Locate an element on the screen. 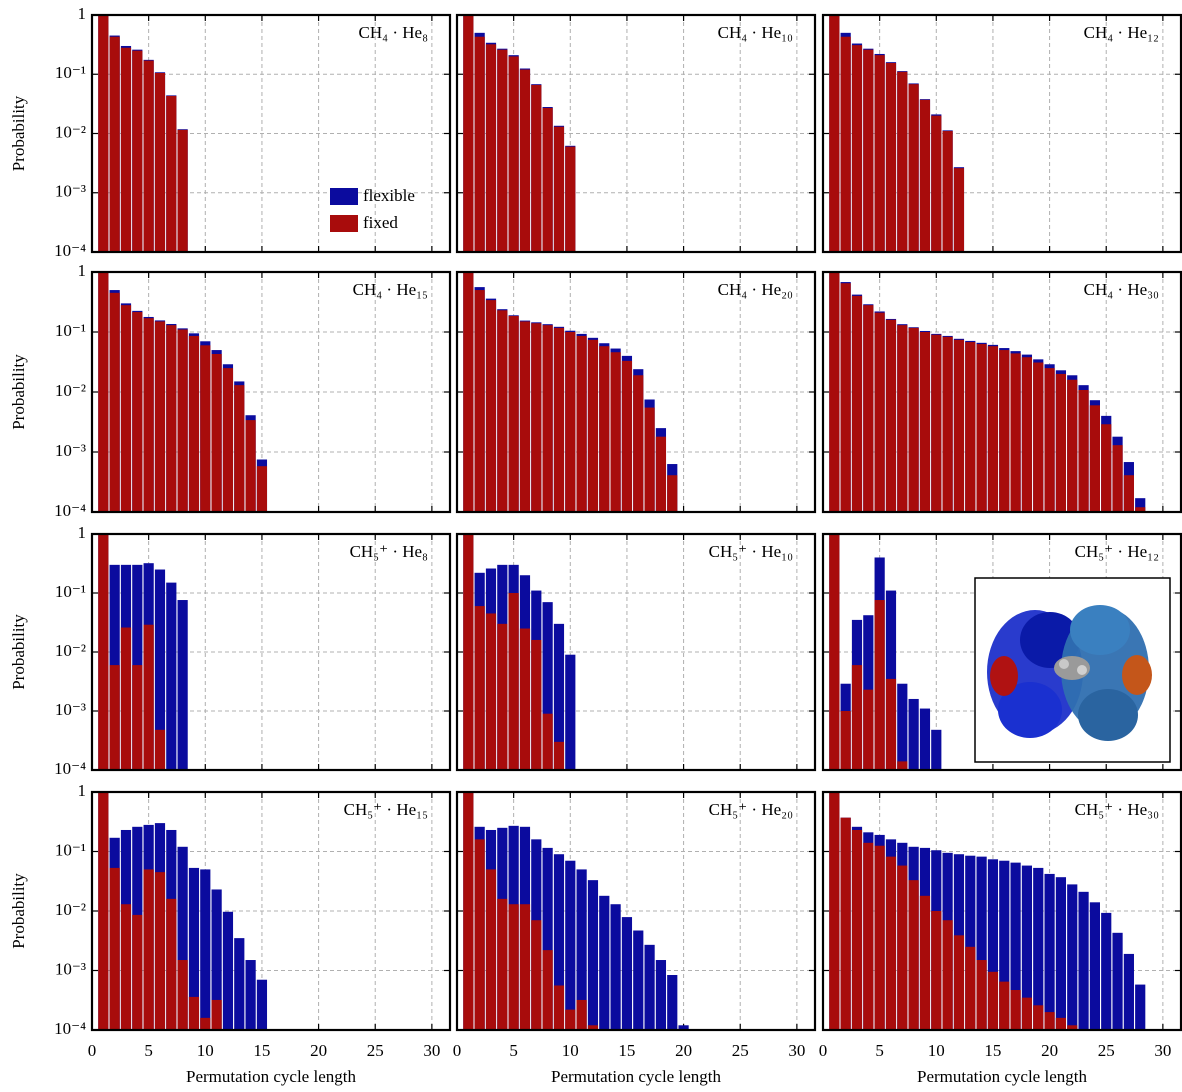 Image resolution: width=1182 pixels, height=1092 pixels. y-tick-label: 10⁻⁴ is located at coordinates (70, 510).